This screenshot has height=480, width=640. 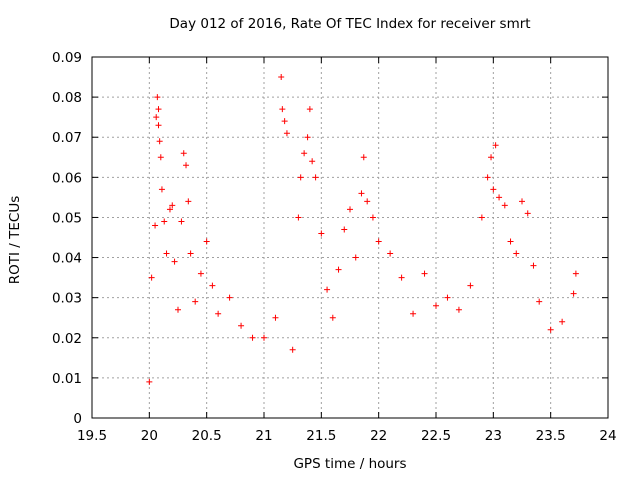 What do you see at coordinates (350, 464) in the screenshot?
I see `x-axis-label: GPS time / hours` at bounding box center [350, 464].